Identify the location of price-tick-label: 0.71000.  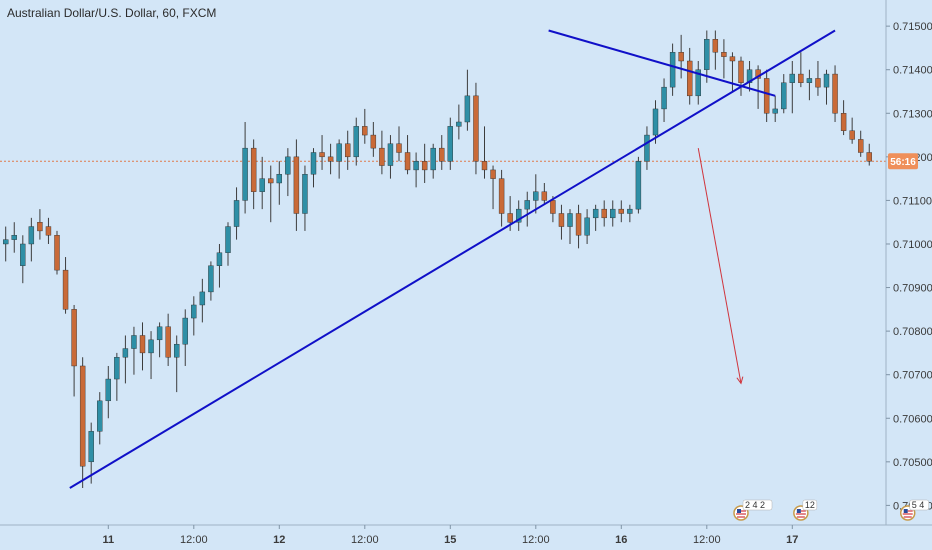
(912, 245).